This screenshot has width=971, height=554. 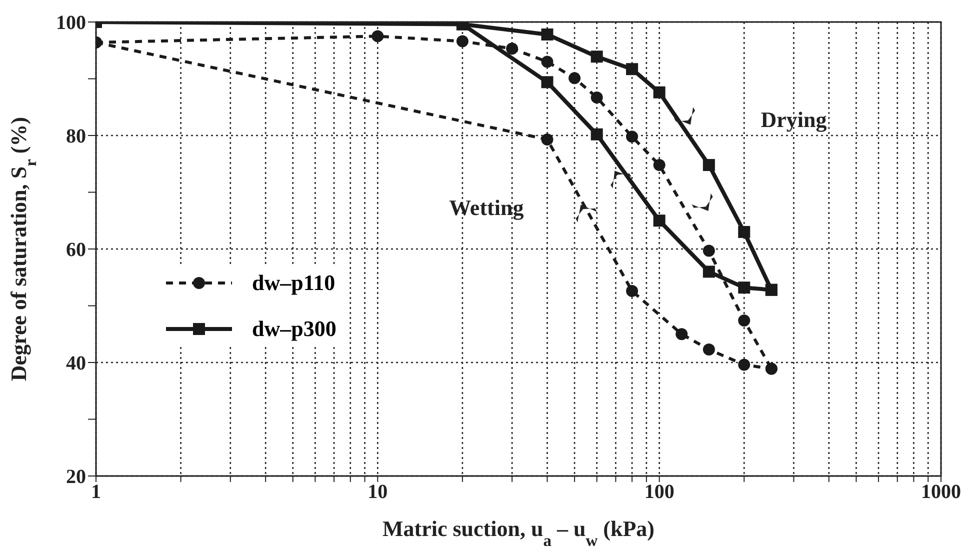 What do you see at coordinates (294, 283) in the screenshot?
I see `legend-label: dw–p110` at bounding box center [294, 283].